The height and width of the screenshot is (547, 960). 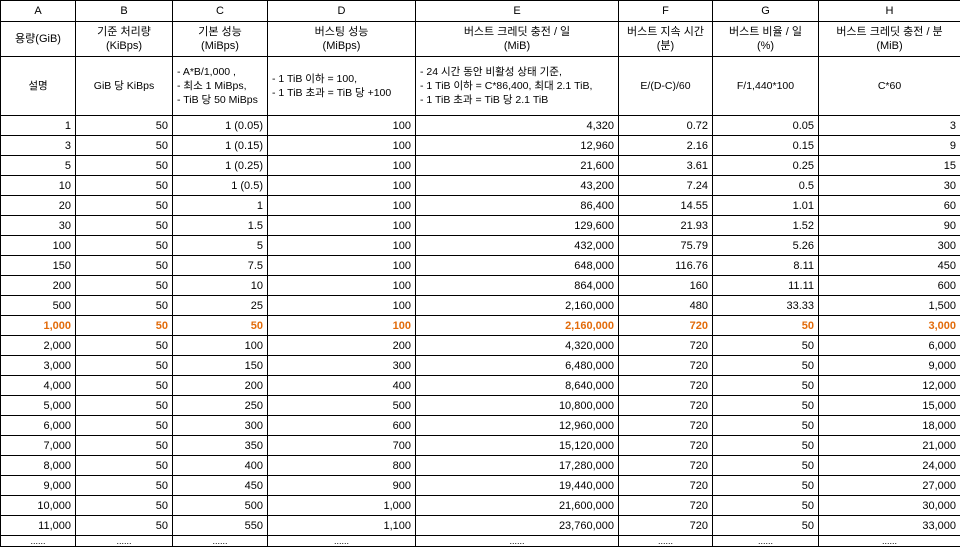 I want to click on data-cell: 1,000, so click(x=342, y=506).